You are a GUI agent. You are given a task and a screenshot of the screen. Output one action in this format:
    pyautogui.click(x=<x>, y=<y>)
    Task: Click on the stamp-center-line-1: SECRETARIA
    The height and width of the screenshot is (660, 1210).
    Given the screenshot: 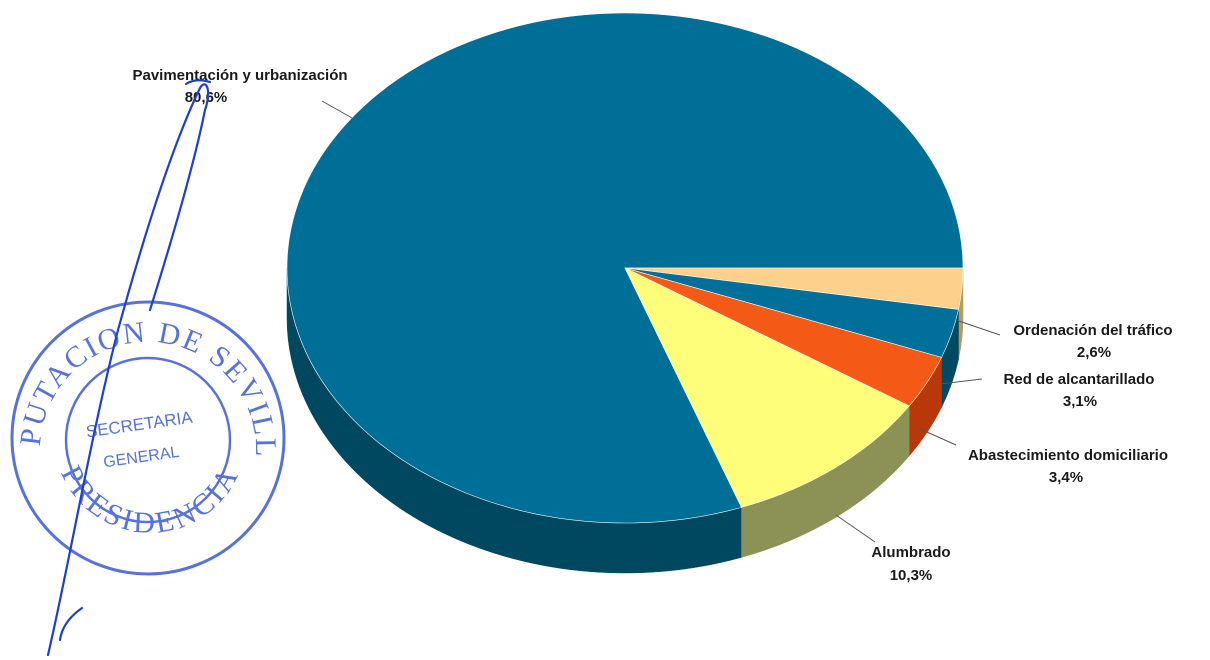 What is the action you would take?
    pyautogui.click(x=140, y=425)
    